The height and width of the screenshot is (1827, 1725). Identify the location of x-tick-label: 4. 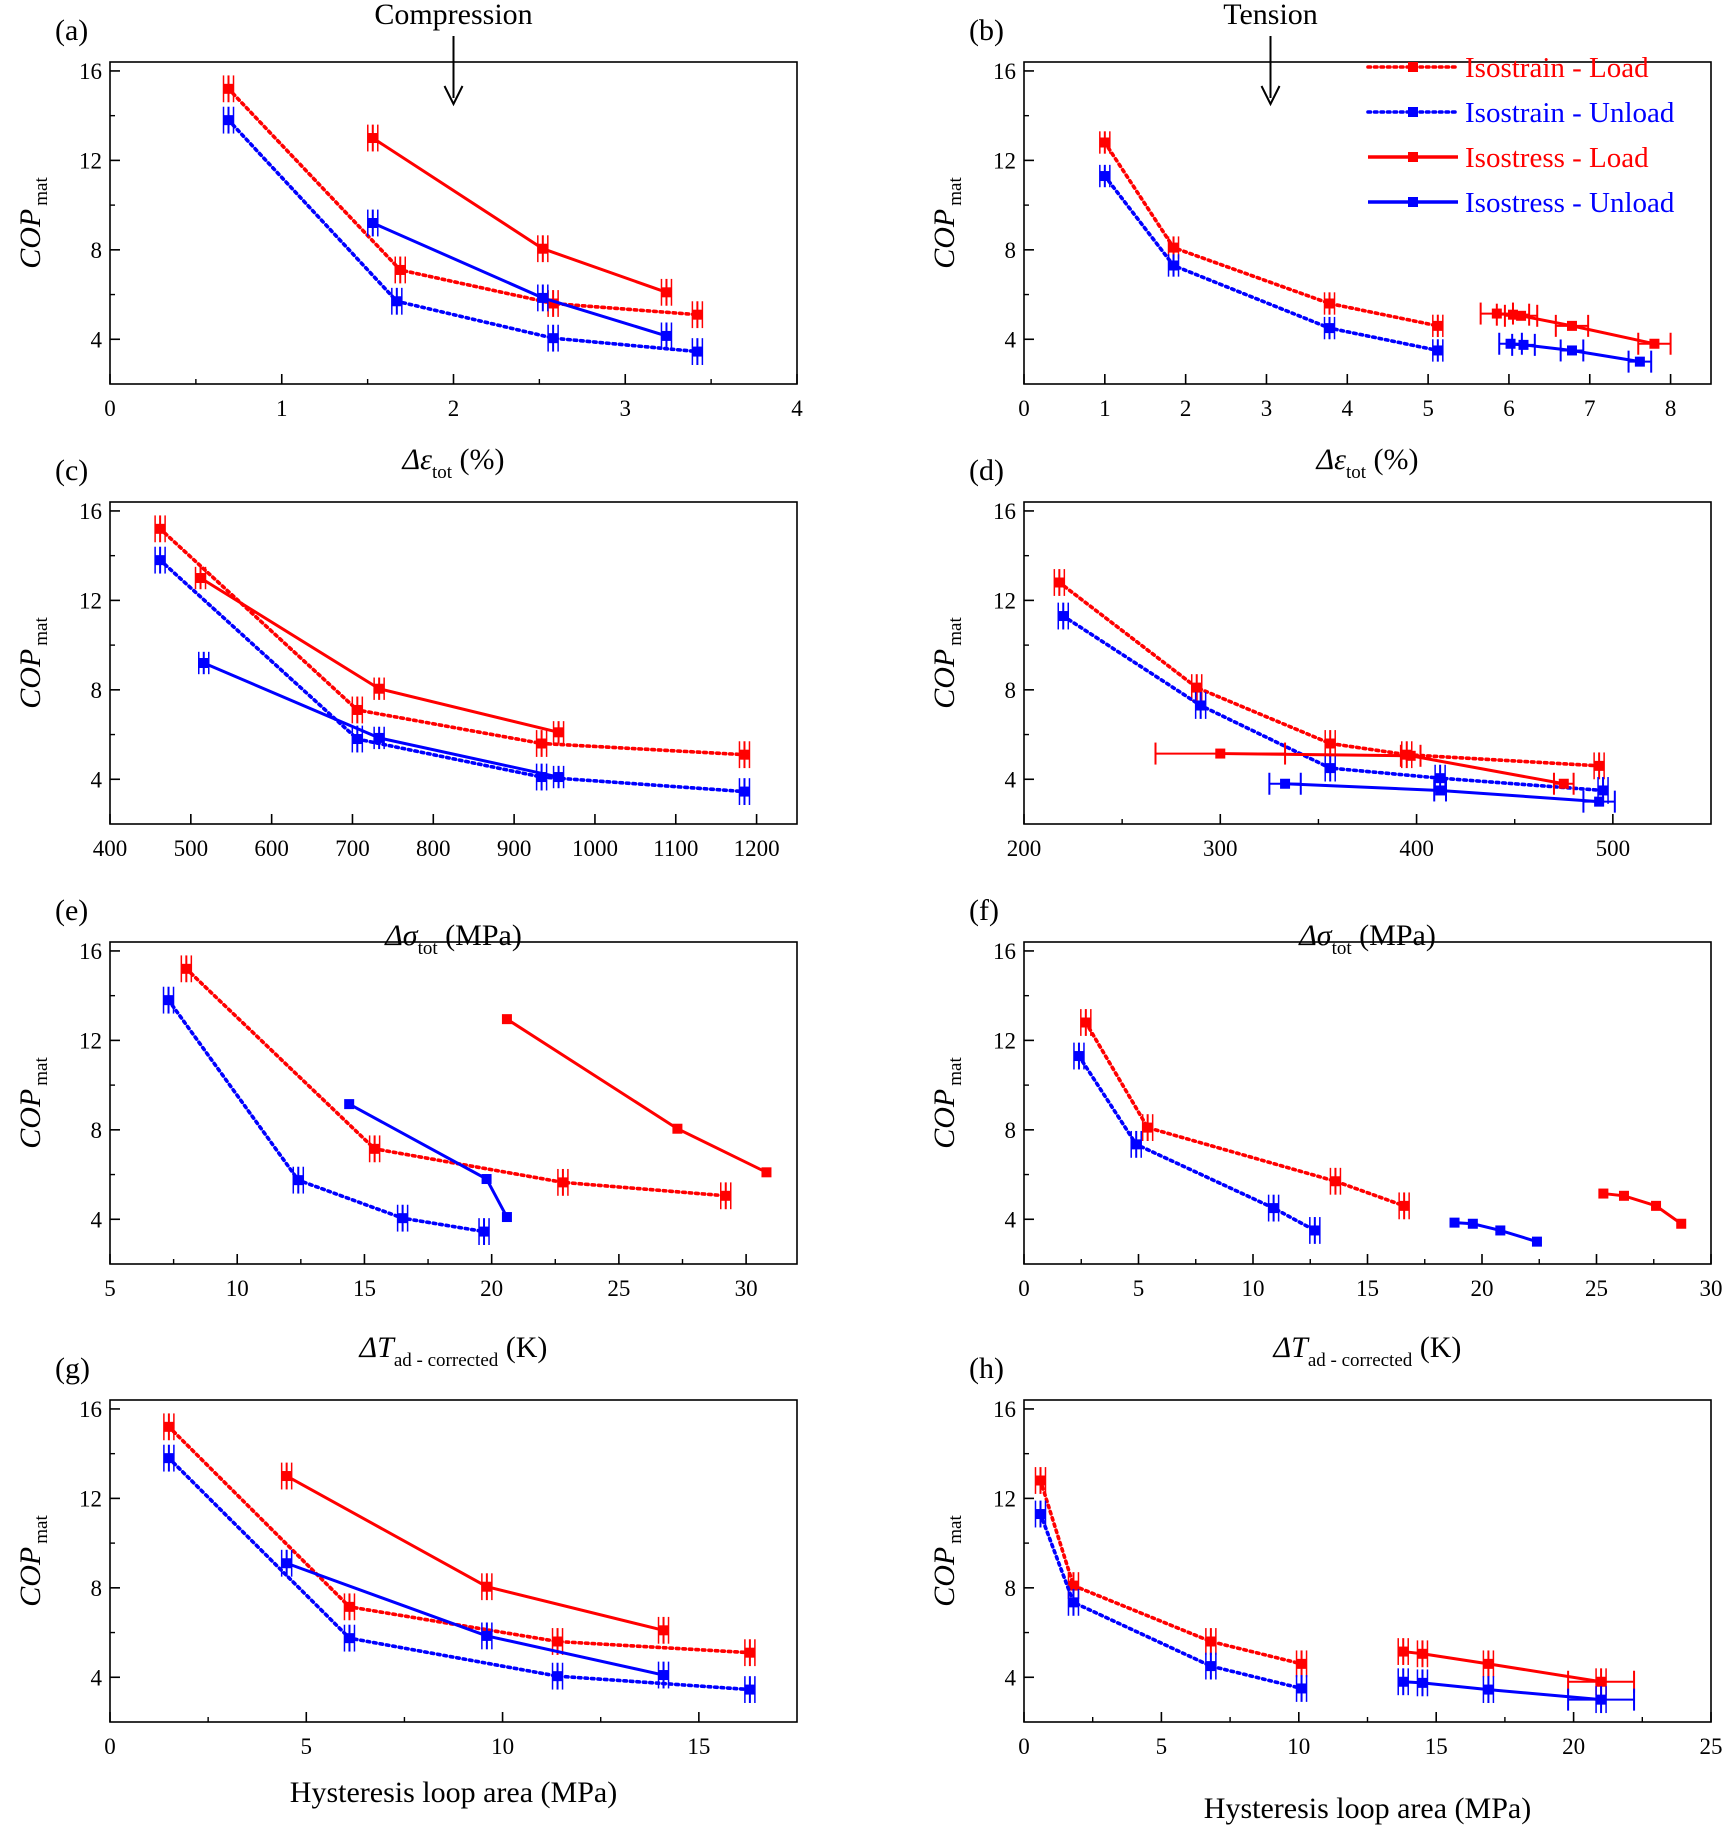
(1348, 408).